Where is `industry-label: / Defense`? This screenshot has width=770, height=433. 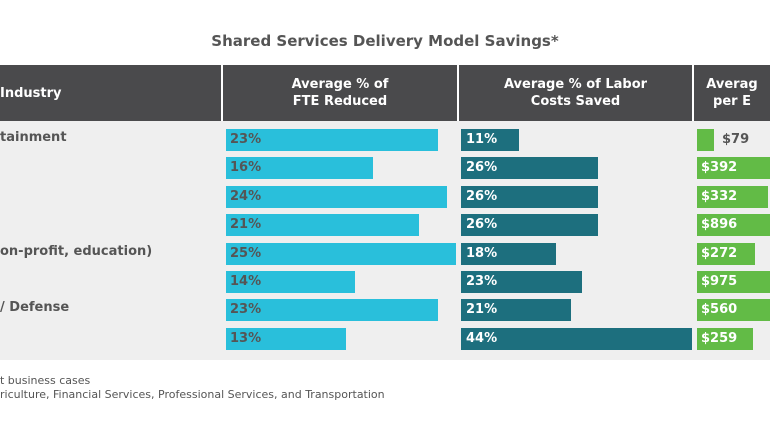
industry-label: / Defense is located at coordinates (35, 308).